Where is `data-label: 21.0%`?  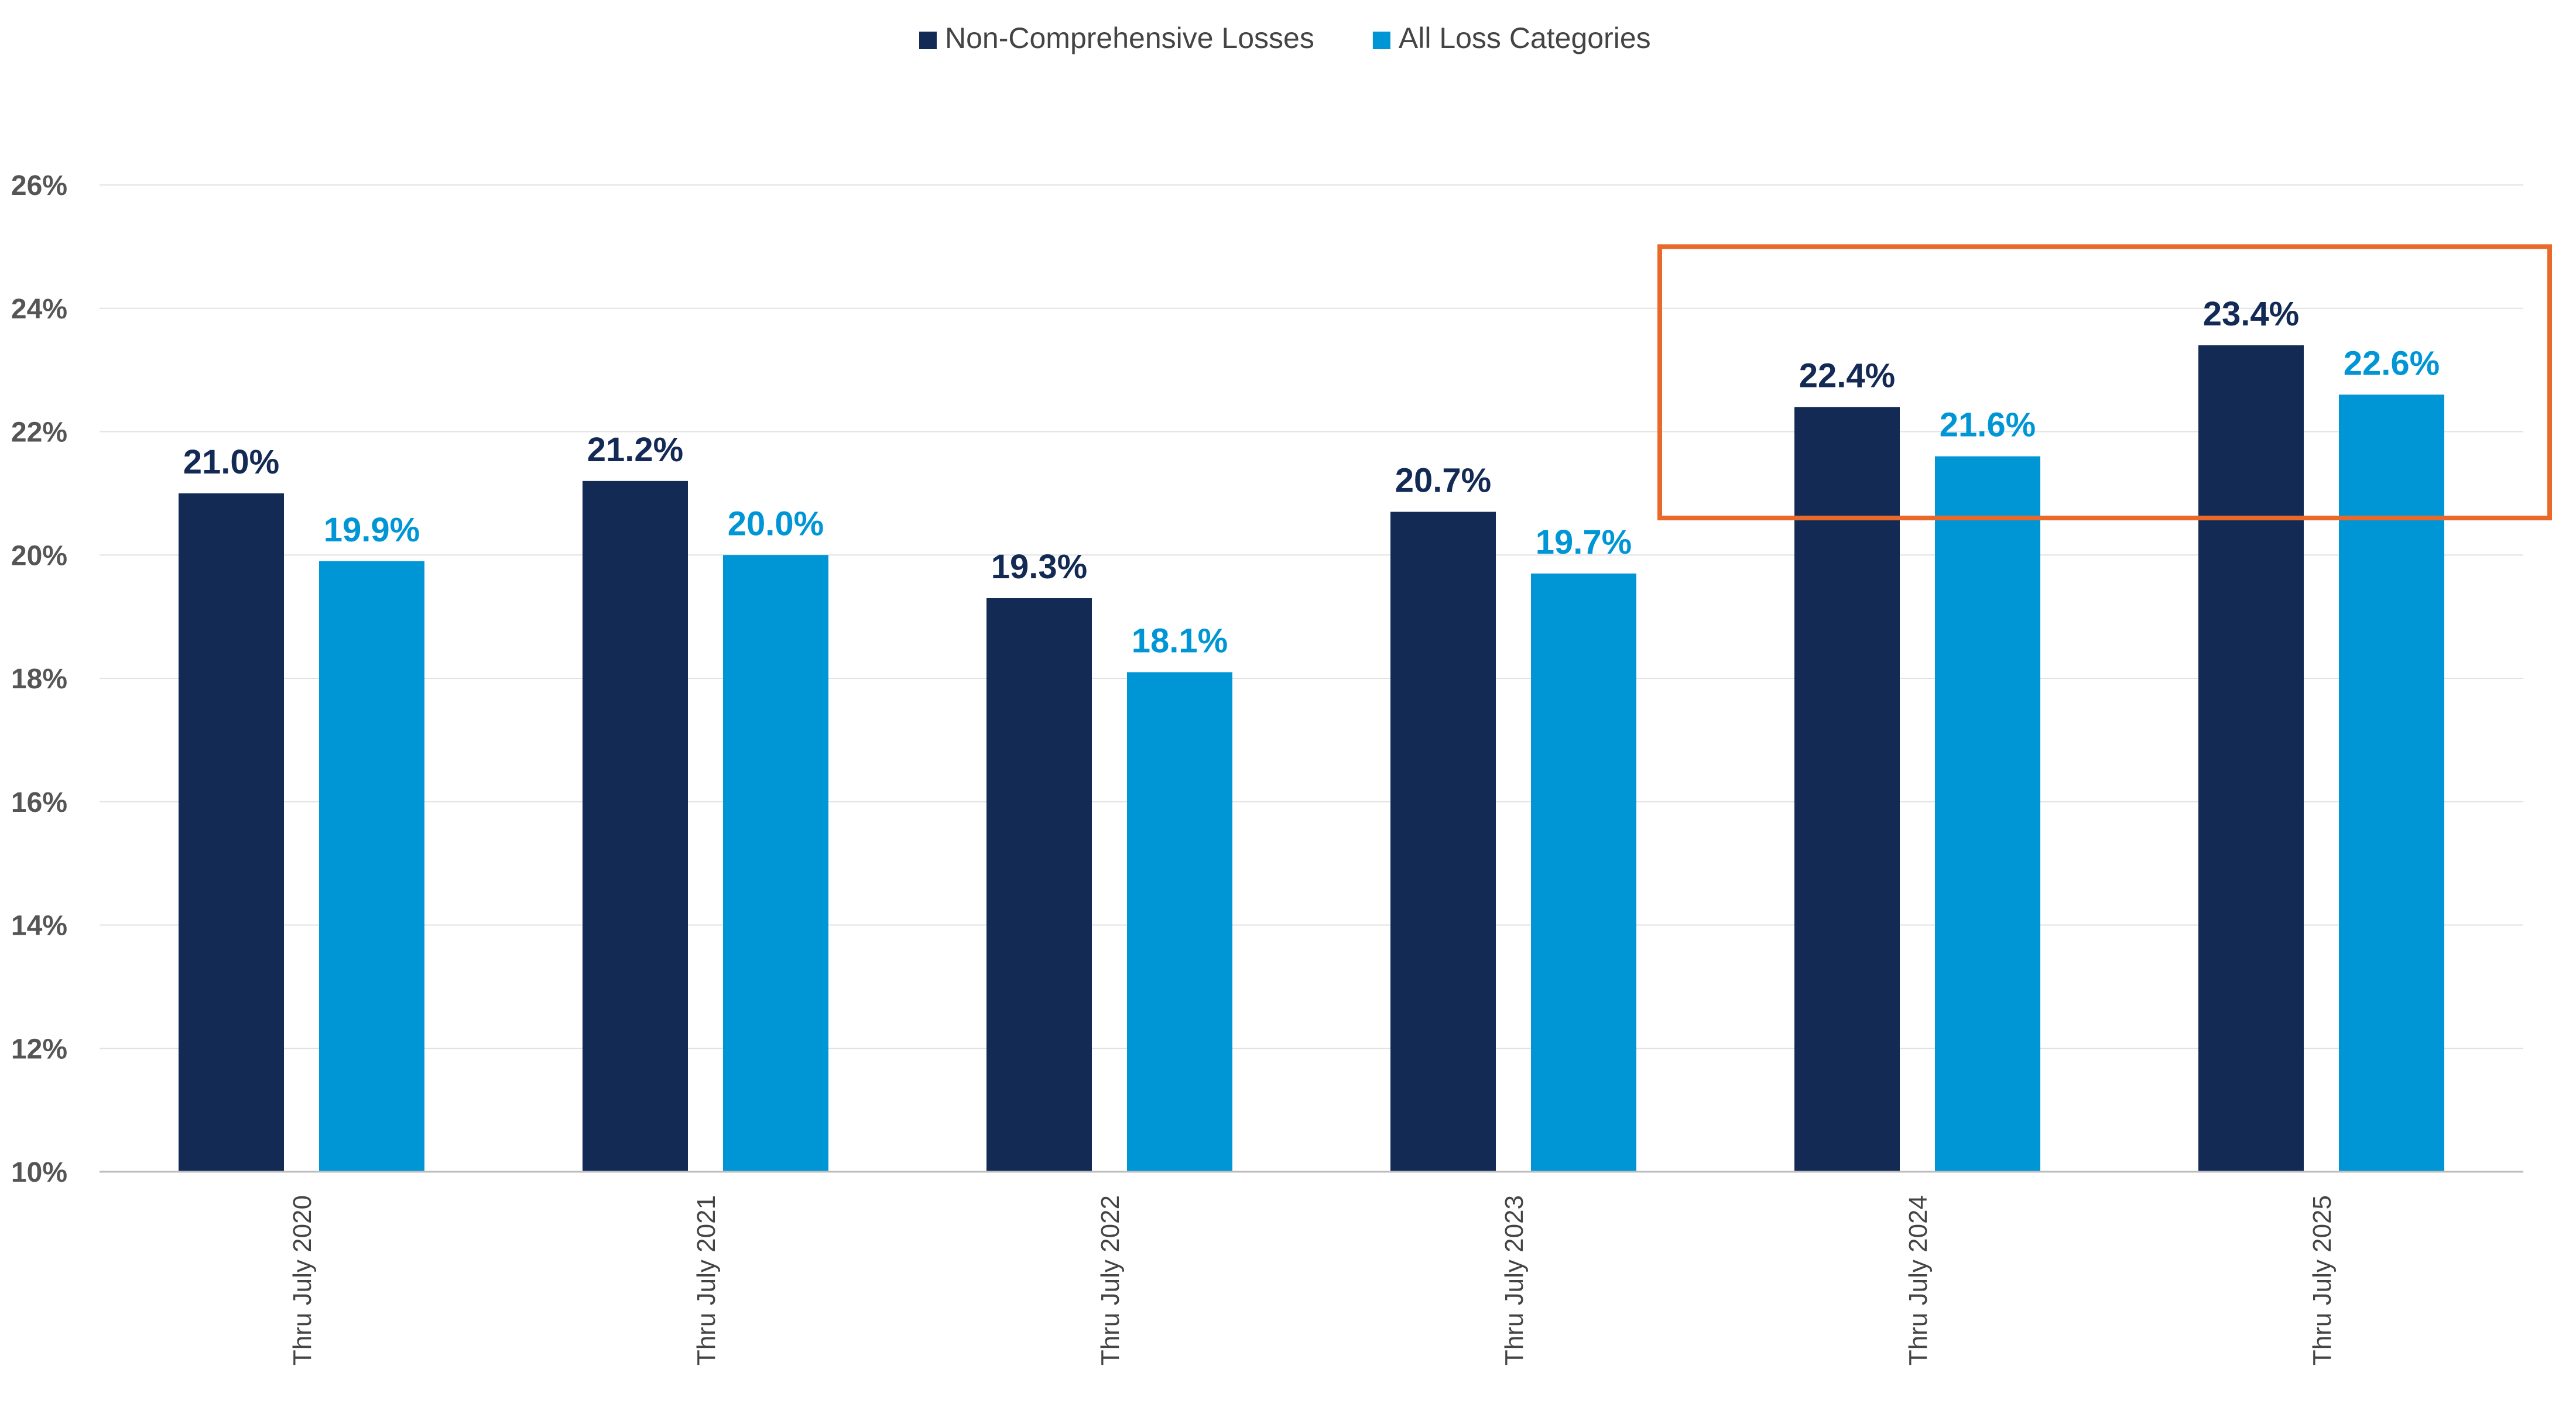
data-label: 21.0% is located at coordinates (231, 462).